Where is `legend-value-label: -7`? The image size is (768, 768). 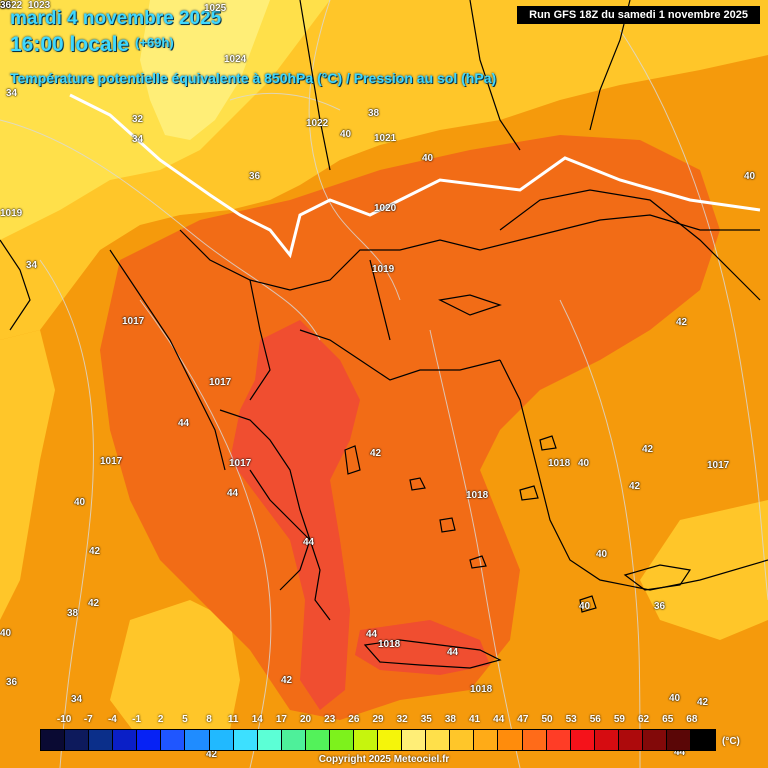 legend-value-label: -7 is located at coordinates (88, 719).